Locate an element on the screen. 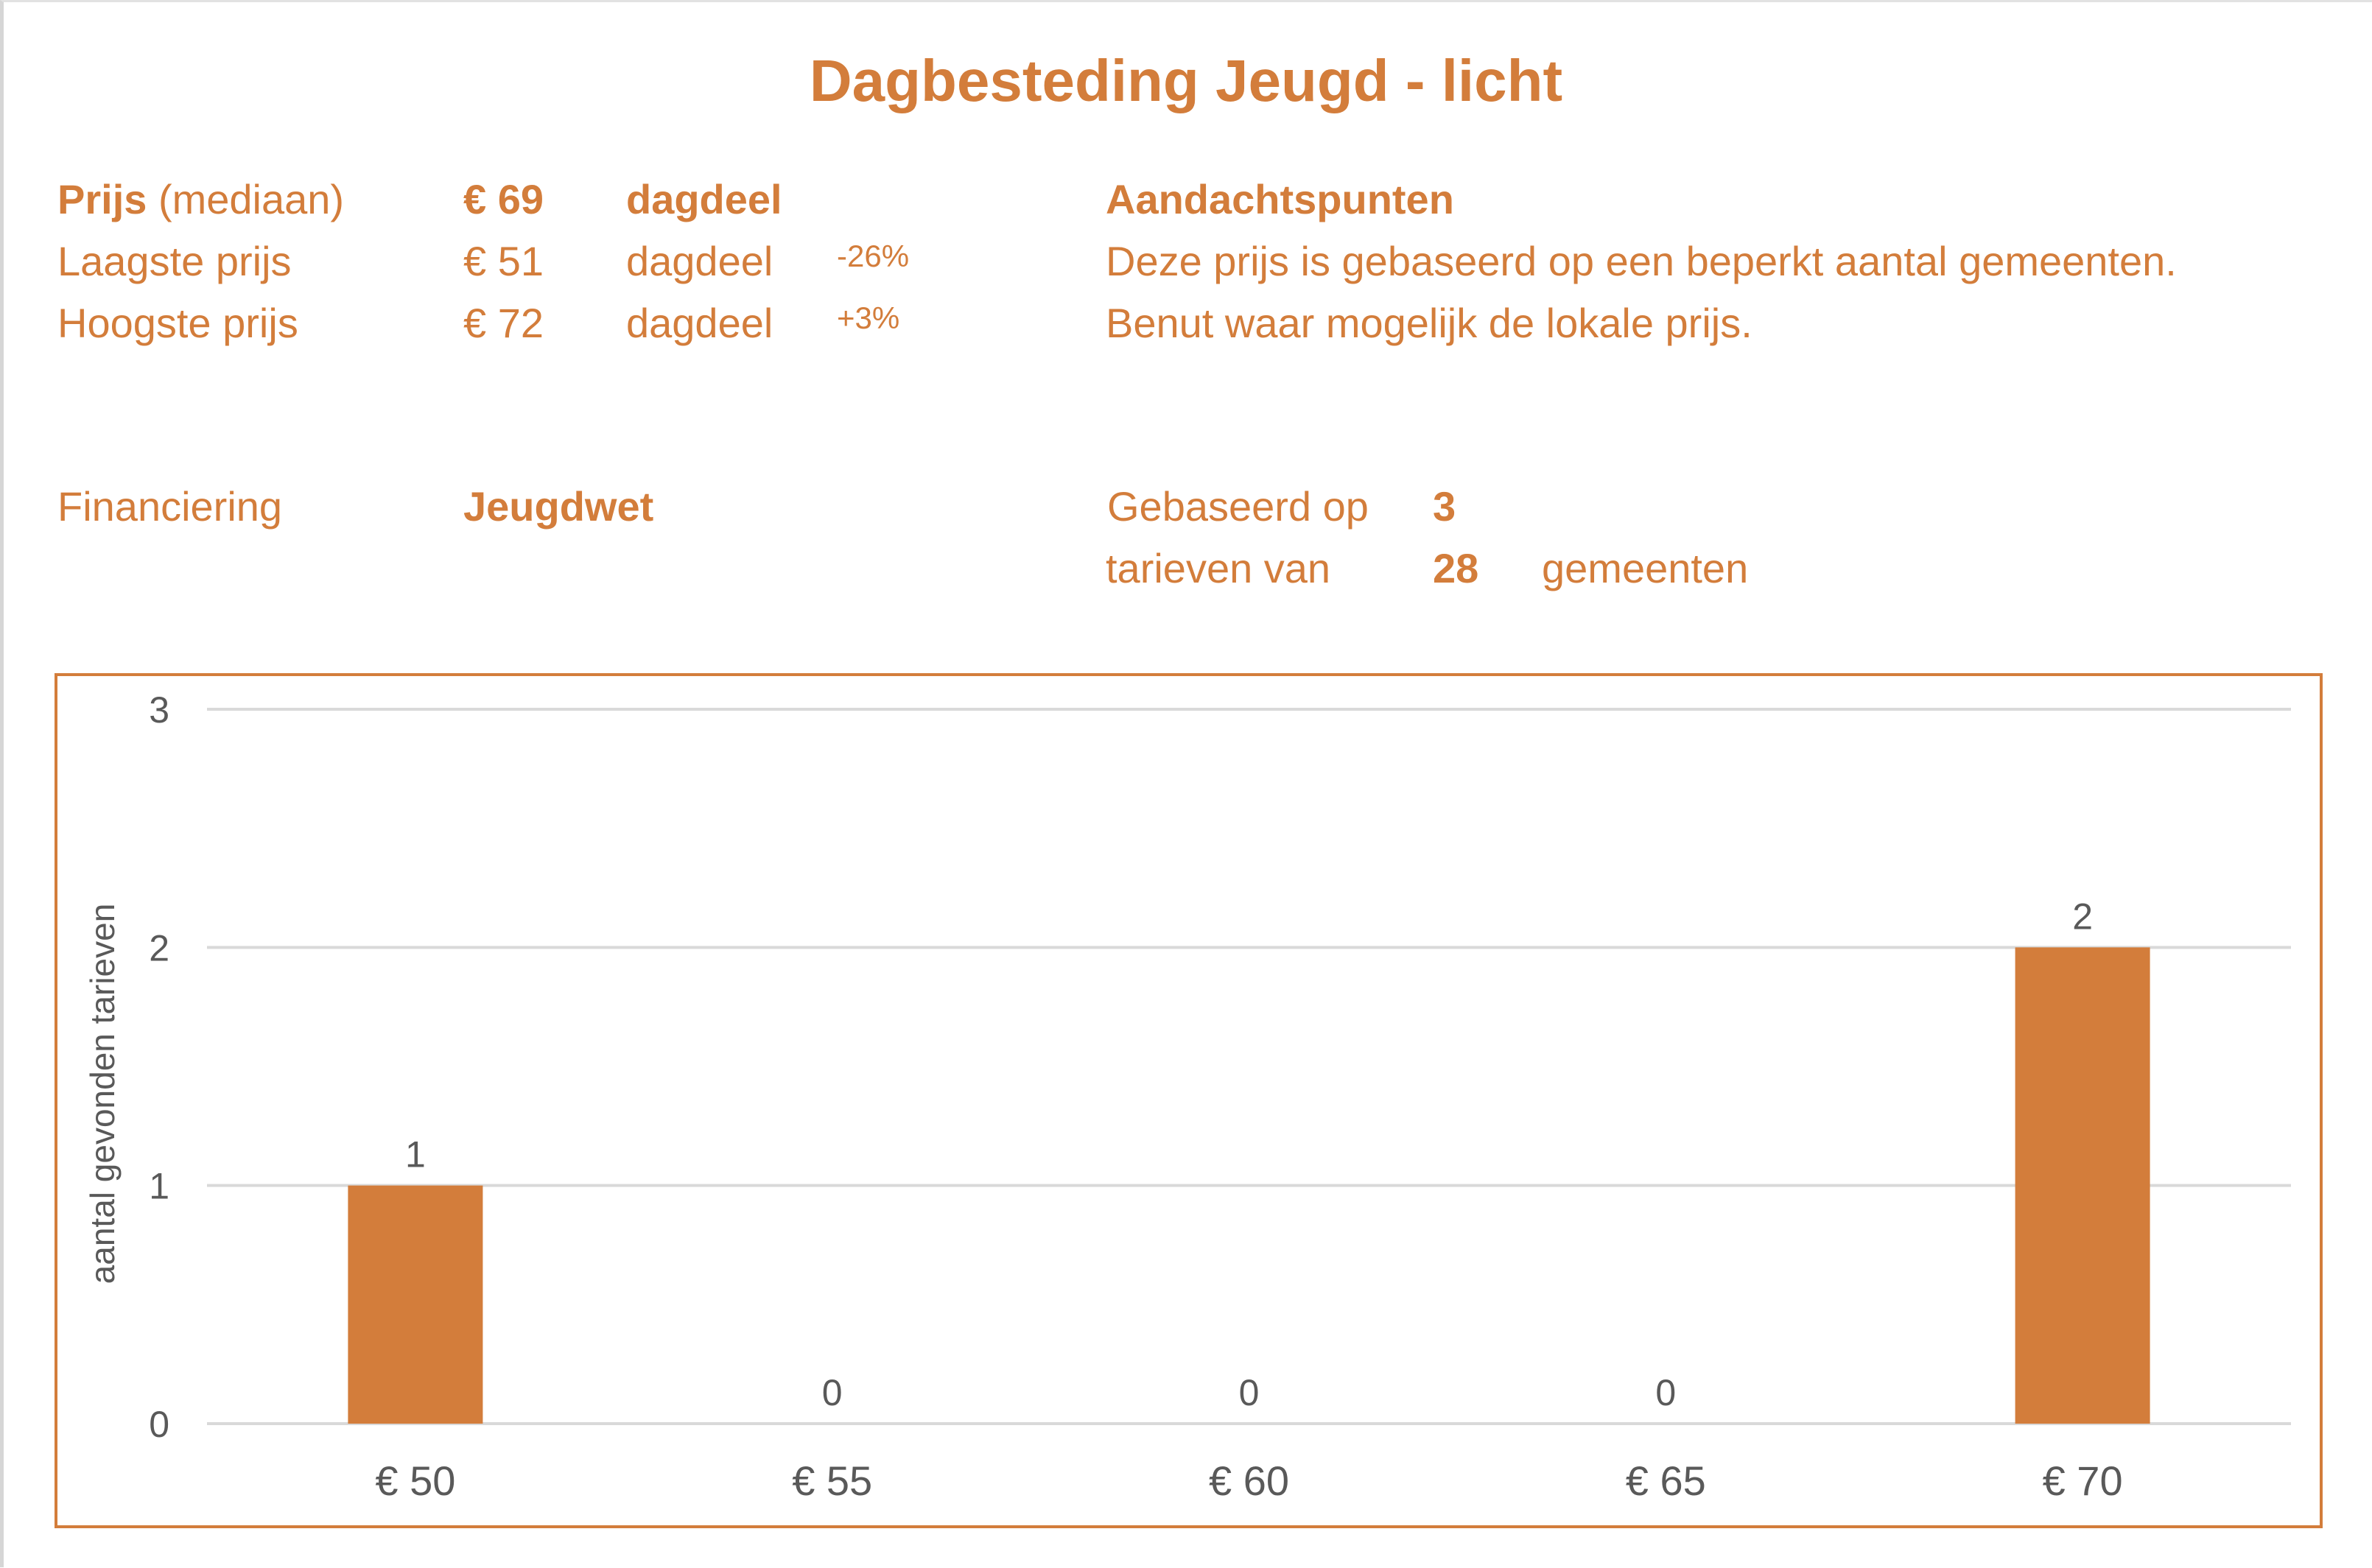 Image resolution: width=2372 pixels, height=1568 pixels. notes-heading: Aandachtspunten is located at coordinates (1280, 199).